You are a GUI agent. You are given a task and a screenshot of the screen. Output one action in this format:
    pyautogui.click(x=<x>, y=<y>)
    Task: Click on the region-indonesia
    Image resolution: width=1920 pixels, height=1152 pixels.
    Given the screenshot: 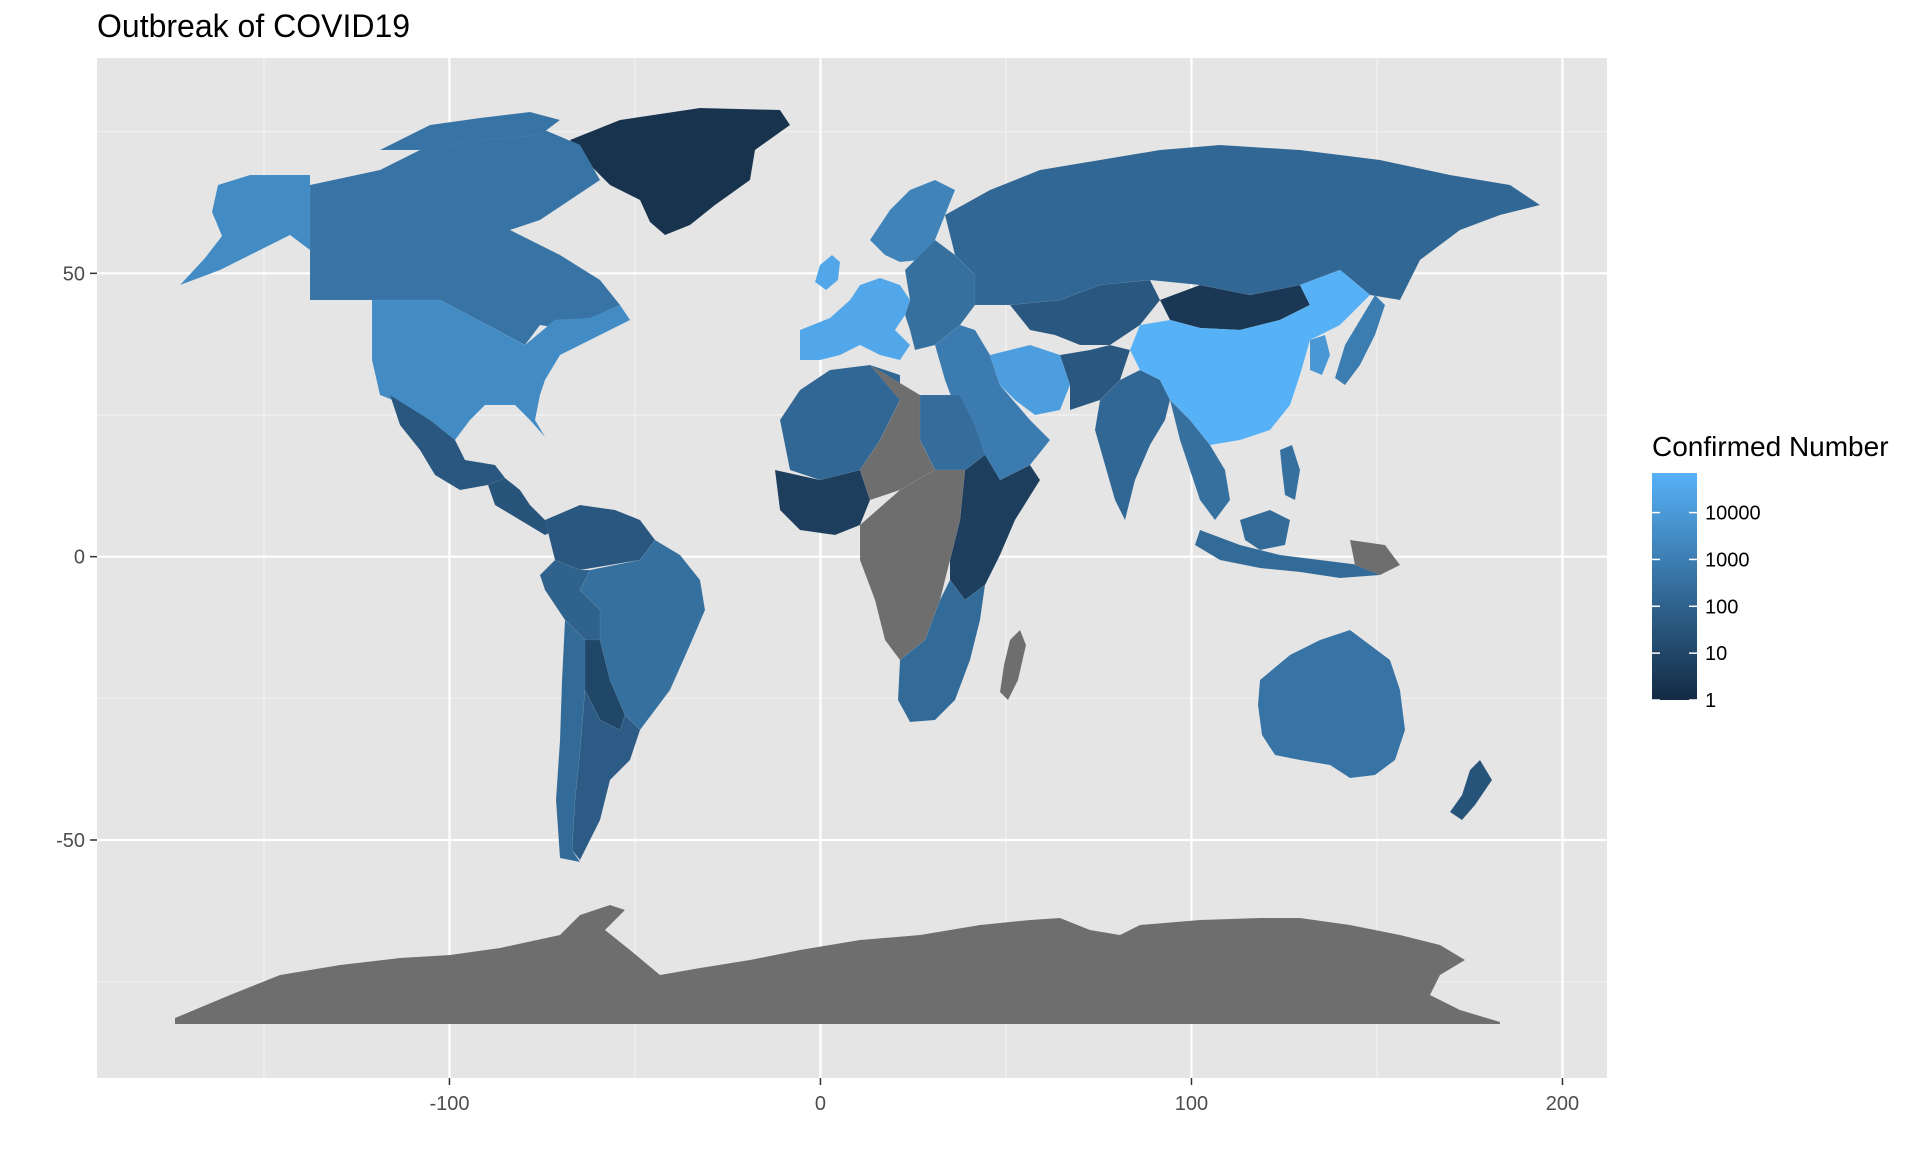 What is the action you would take?
    pyautogui.click(x=1288, y=554)
    